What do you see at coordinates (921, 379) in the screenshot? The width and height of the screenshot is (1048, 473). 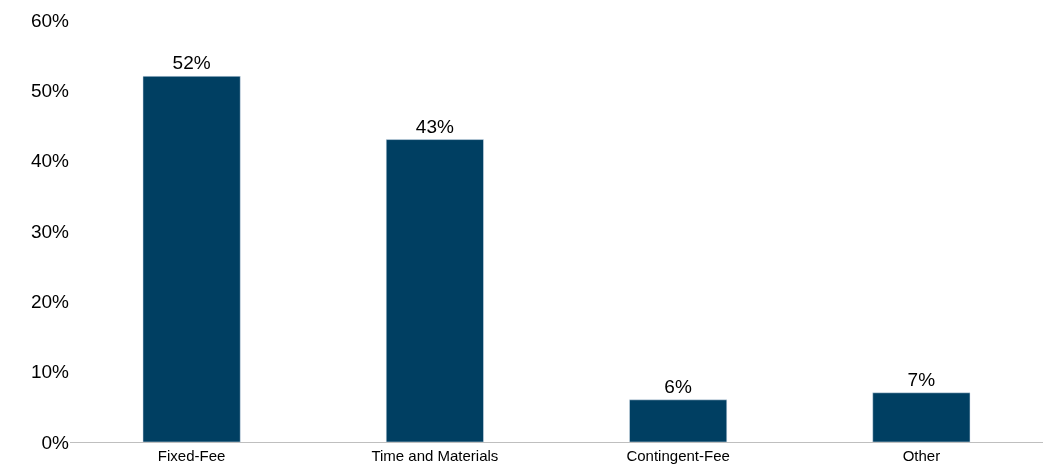 I see `data-label: 7%` at bounding box center [921, 379].